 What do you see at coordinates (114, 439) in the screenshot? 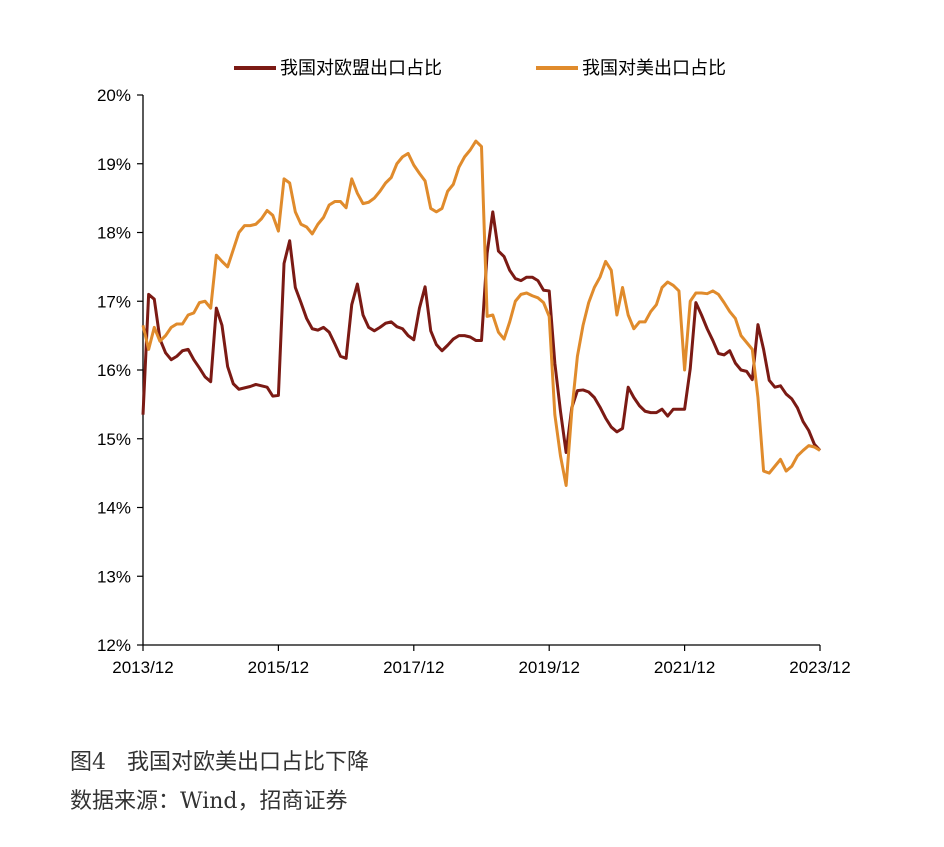
I see `y-tick-label: 15%` at bounding box center [114, 439].